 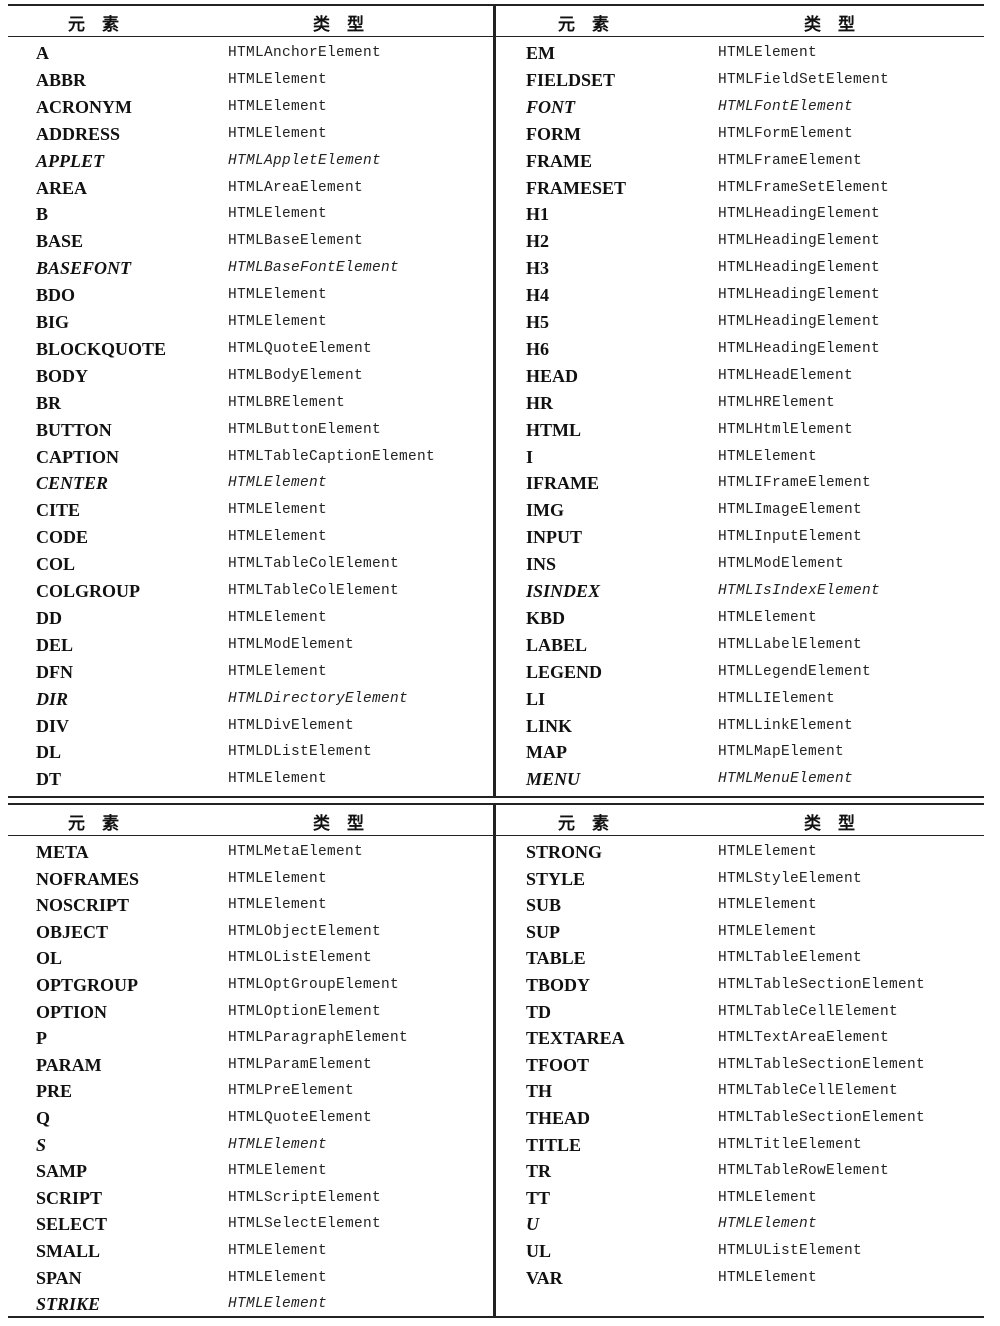 I want to click on table-row: BASE HTMLBaseElement, so click(x=250, y=241).